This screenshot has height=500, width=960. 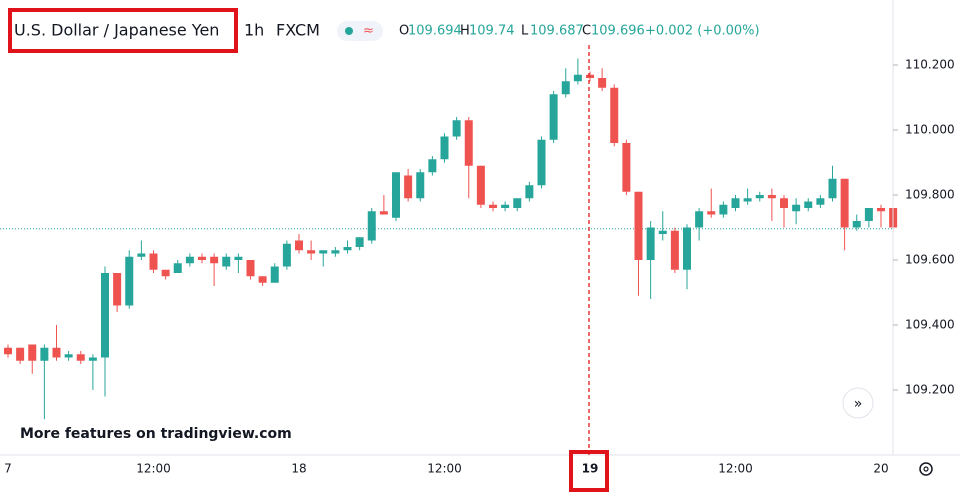 I want to click on market-status, so click(x=349, y=31).